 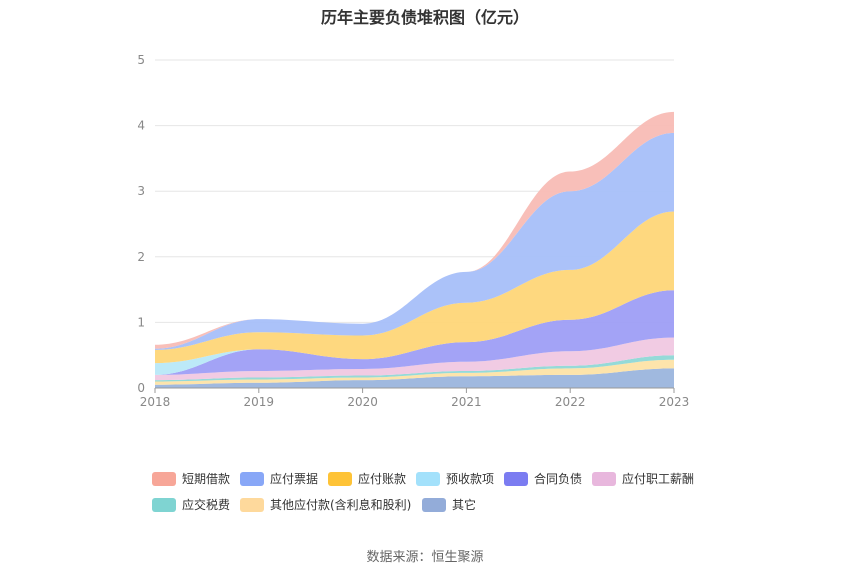 I want to click on legend-label: 应付账款, so click(x=382, y=479).